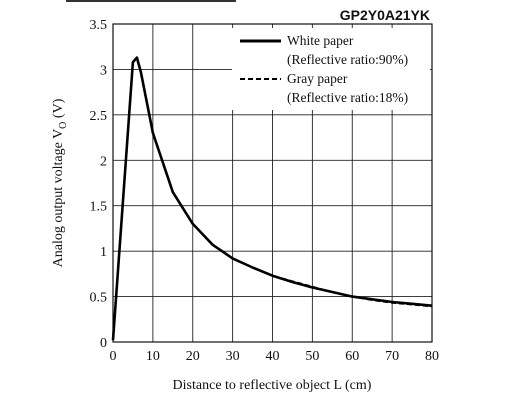 The image size is (505, 405). Describe the element at coordinates (99, 207) in the screenshot. I see `y-tick-label: 1.5` at that location.